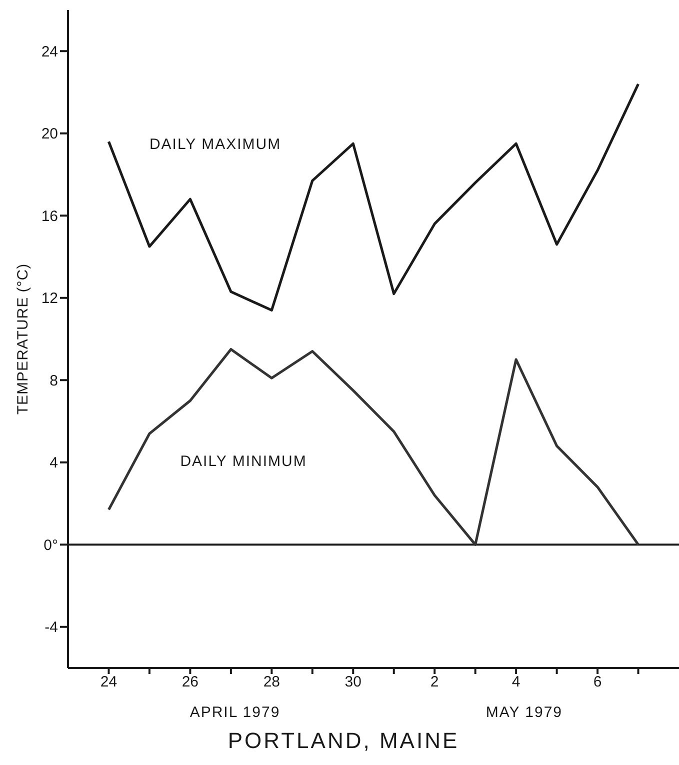  What do you see at coordinates (51, 627) in the screenshot?
I see `y-tick-label: -4` at bounding box center [51, 627].